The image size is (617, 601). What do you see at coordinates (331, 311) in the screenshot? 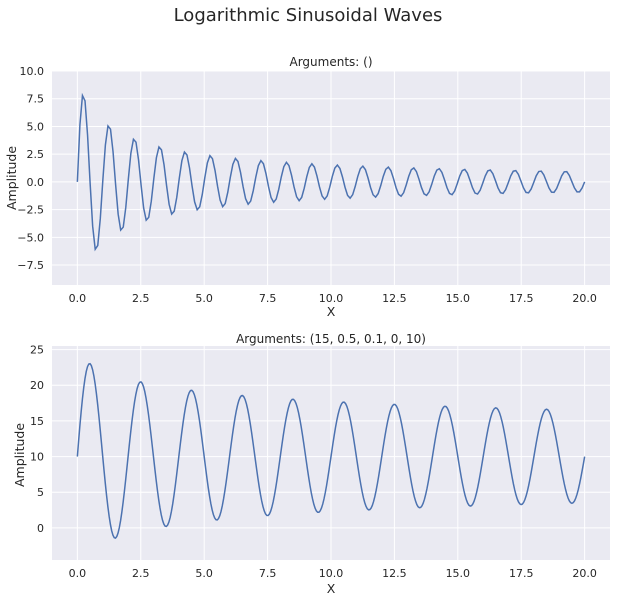
I see `top-chart-x-label: X` at bounding box center [331, 311].